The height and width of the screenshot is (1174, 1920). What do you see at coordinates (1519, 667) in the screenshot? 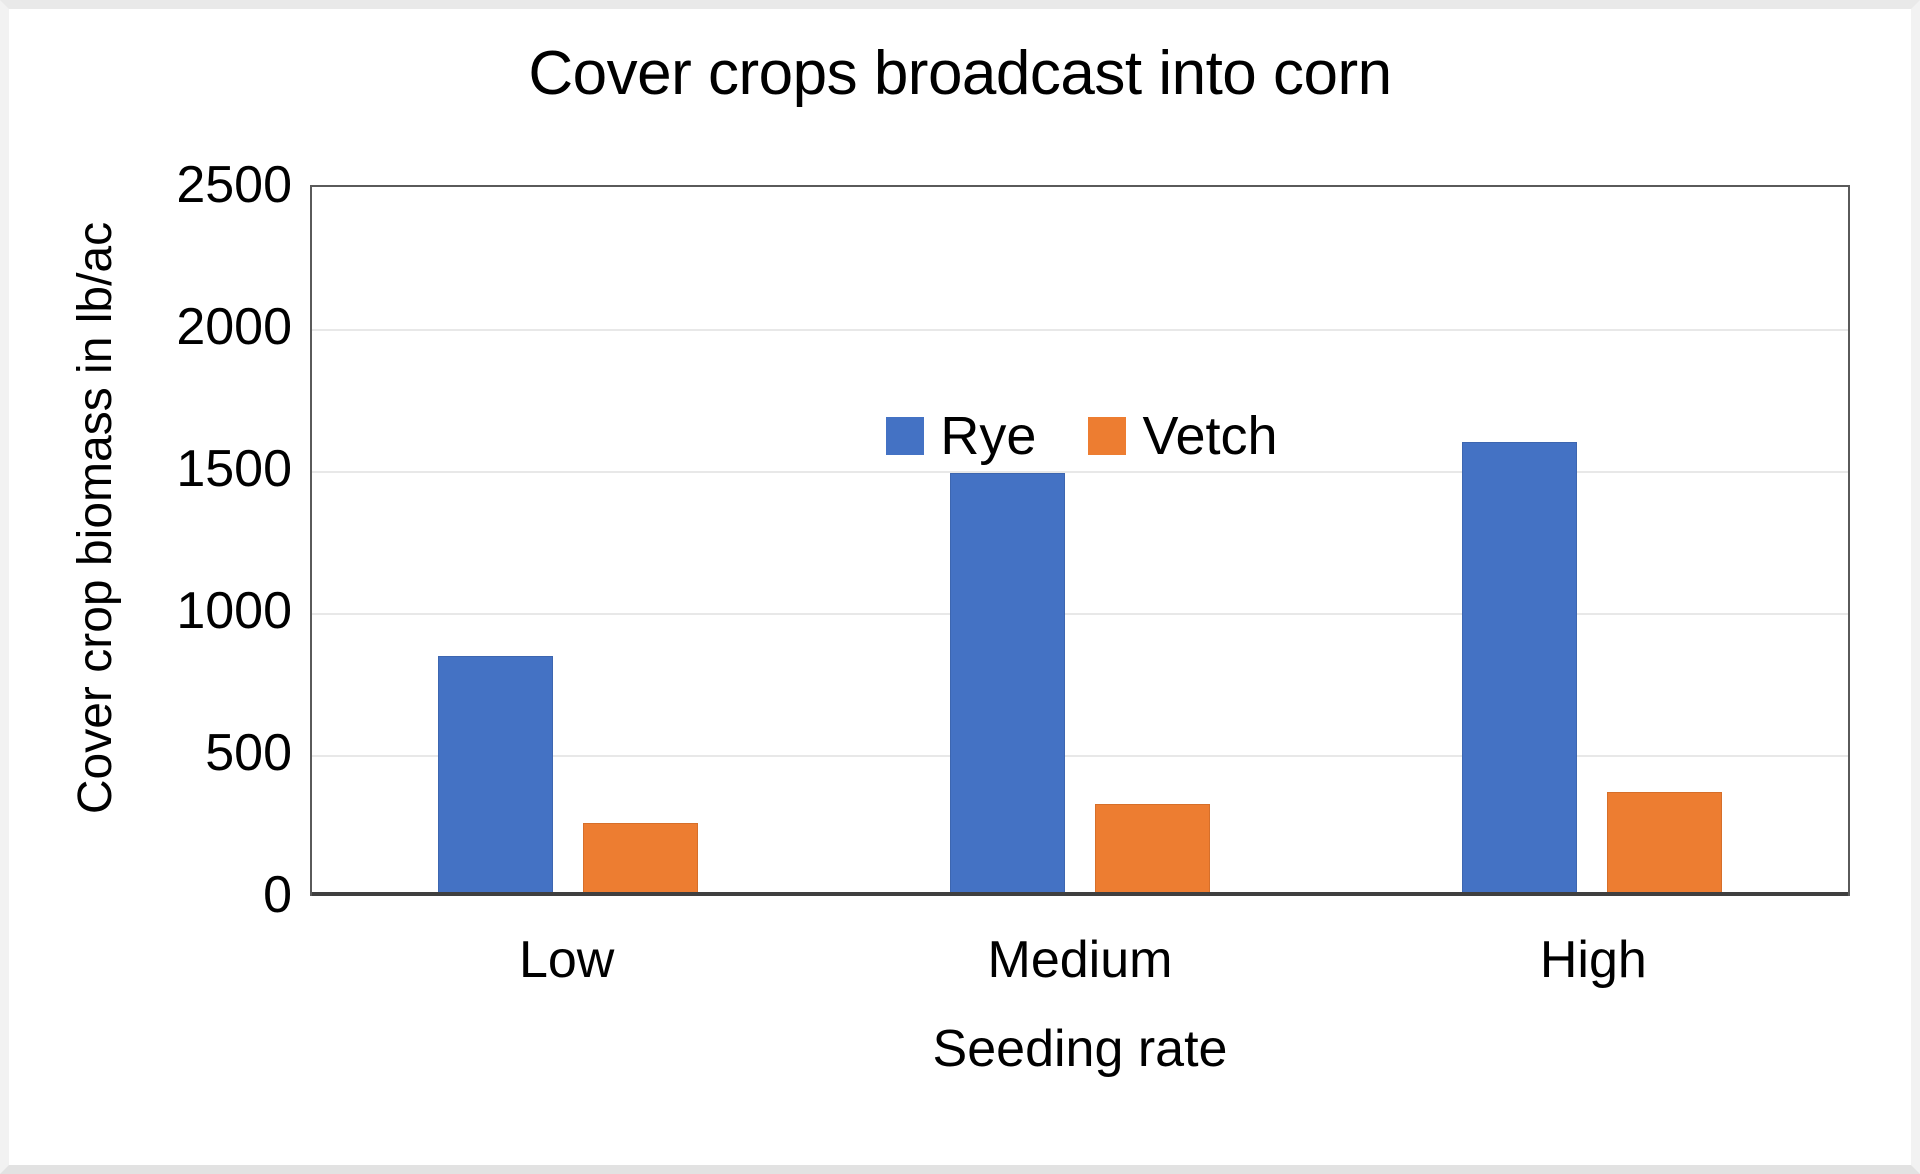
I see `bar-rye-high` at bounding box center [1519, 667].